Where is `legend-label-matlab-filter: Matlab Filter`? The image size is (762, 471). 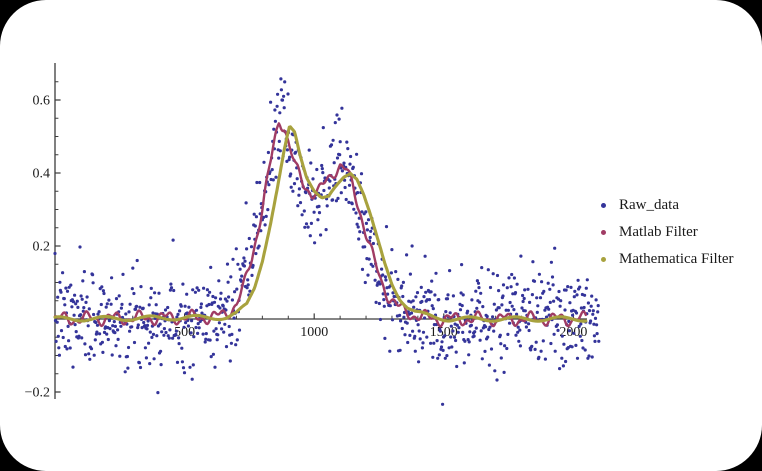
legend-label-matlab-filter: Matlab Filter is located at coordinates (658, 231).